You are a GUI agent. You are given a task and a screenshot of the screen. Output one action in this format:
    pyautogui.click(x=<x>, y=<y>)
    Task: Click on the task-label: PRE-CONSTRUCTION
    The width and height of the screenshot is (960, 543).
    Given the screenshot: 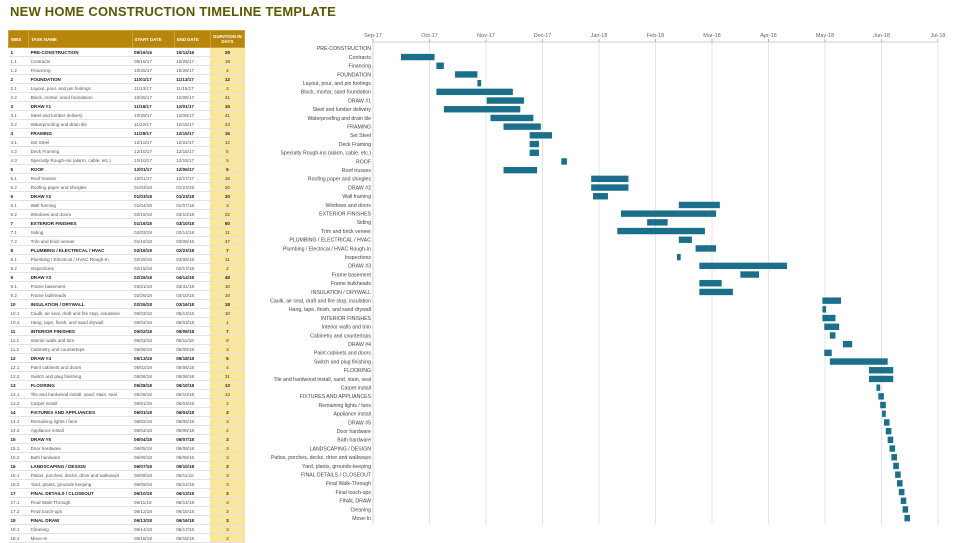 What is the action you would take?
    pyautogui.click(x=344, y=49)
    